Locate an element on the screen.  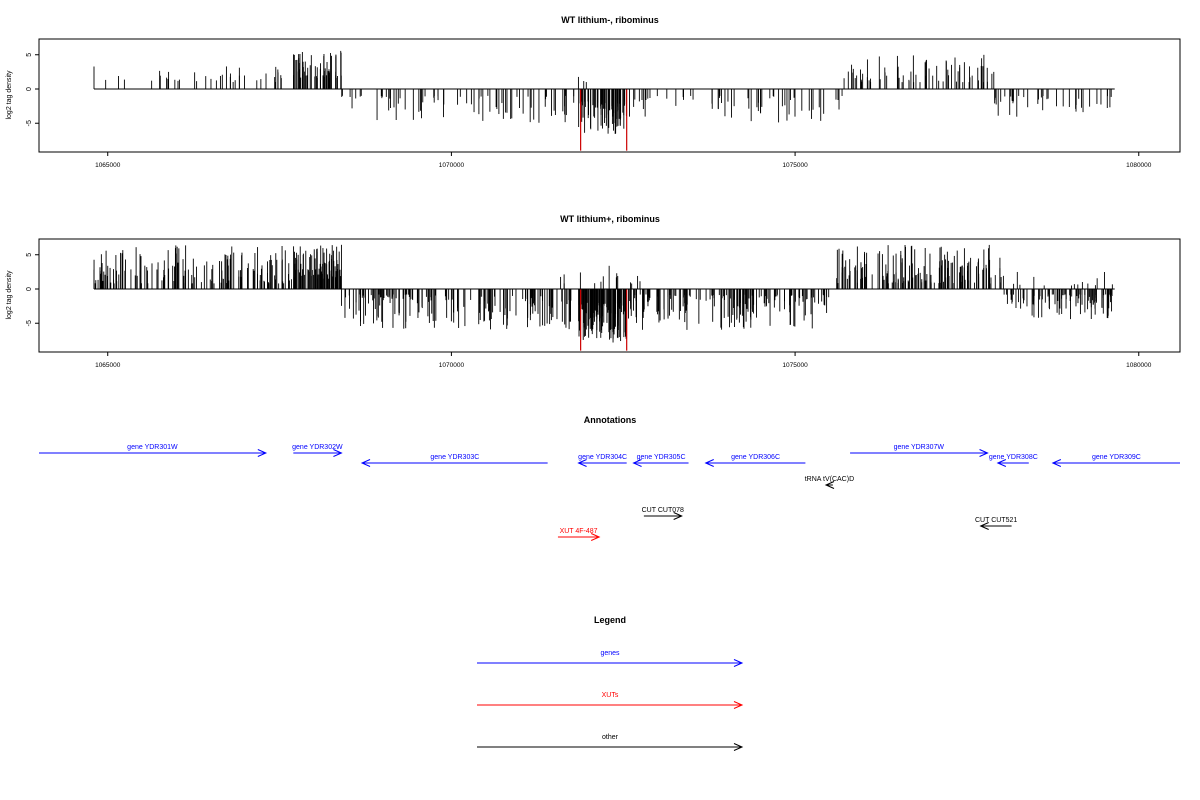
legend-label: genes is located at coordinates (610, 653).